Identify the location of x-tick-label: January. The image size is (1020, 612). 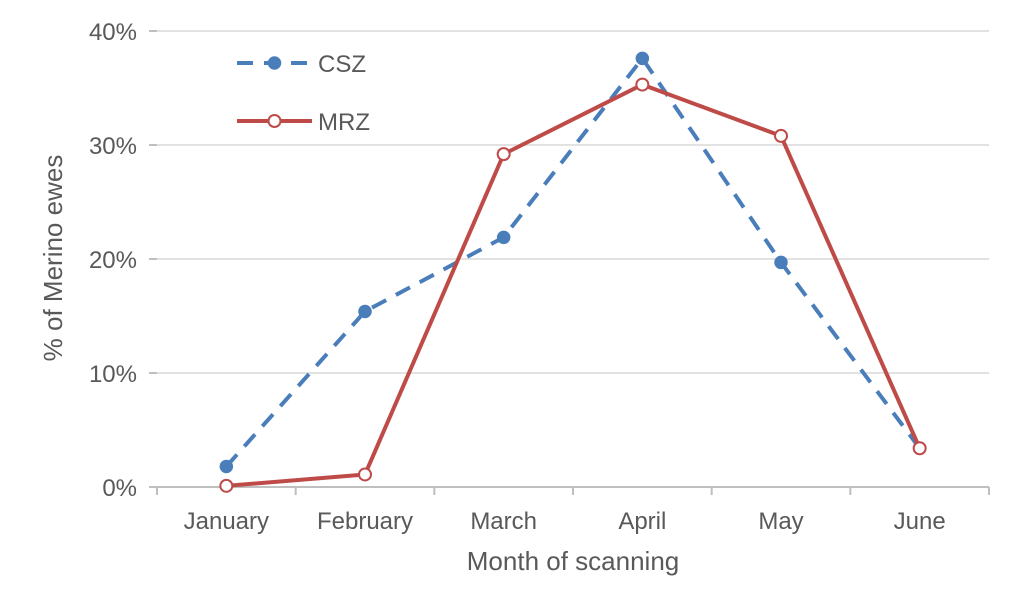
(226, 521).